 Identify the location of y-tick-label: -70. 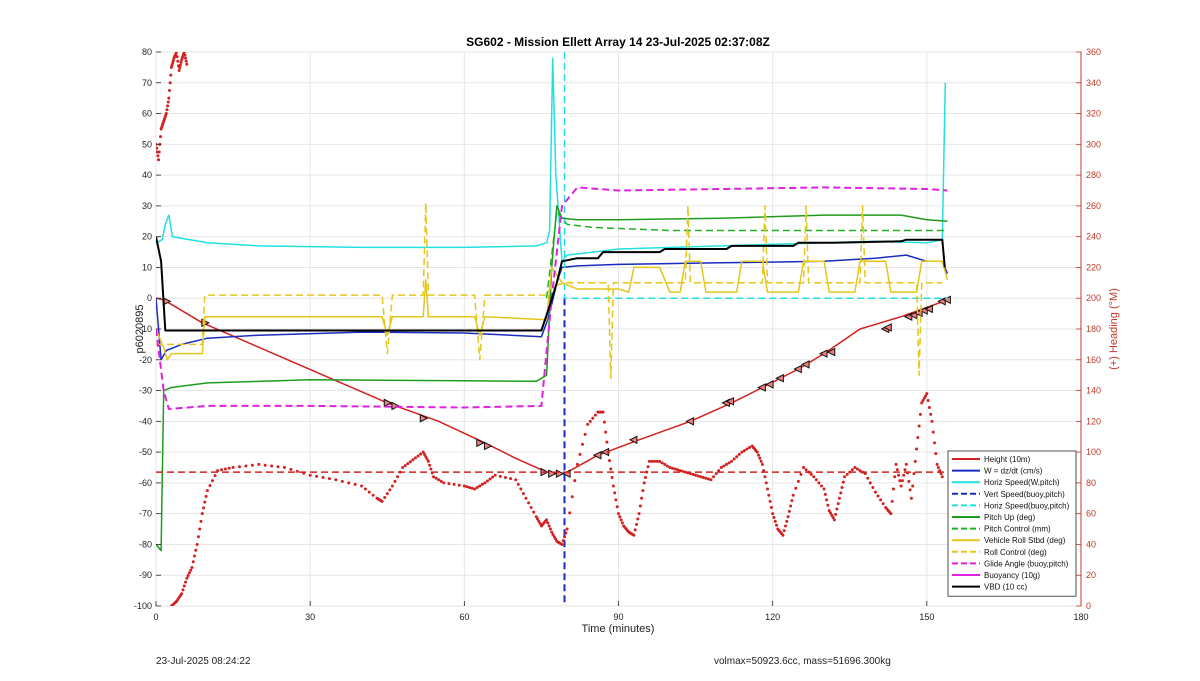
(145, 514).